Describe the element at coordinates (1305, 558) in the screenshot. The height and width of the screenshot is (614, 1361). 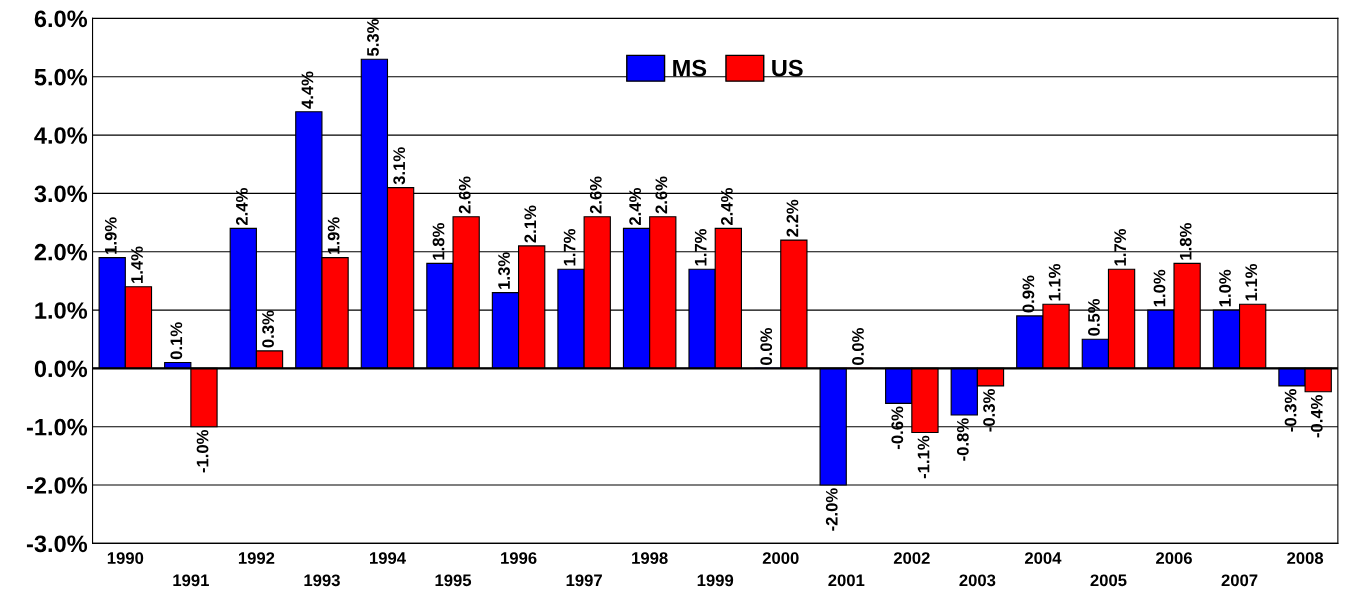
I see `x-tick-label: 2008` at that location.